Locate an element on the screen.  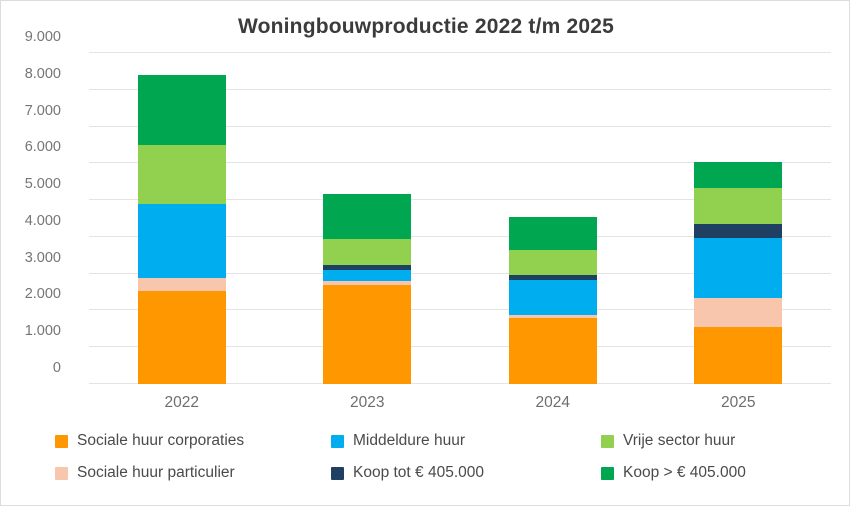
legend-item: Middeldure huur is located at coordinates (466, 441).